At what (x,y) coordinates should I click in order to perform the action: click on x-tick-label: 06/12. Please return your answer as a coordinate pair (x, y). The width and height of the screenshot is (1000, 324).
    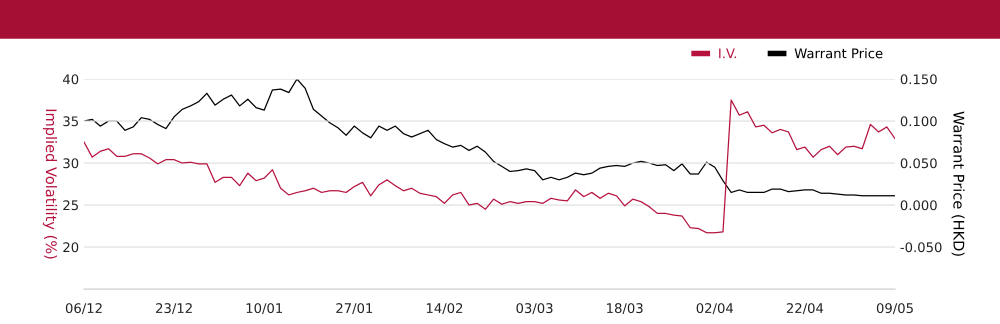
    Looking at the image, I should click on (84, 308).